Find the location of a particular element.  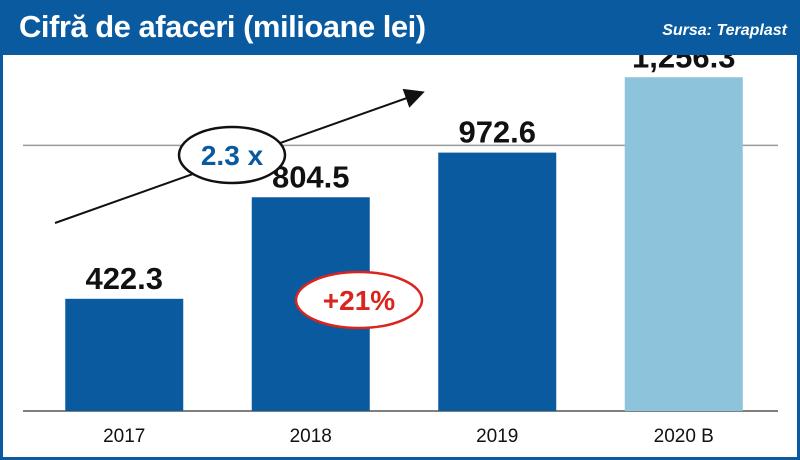

total-growth-oval is located at coordinates (232, 155).